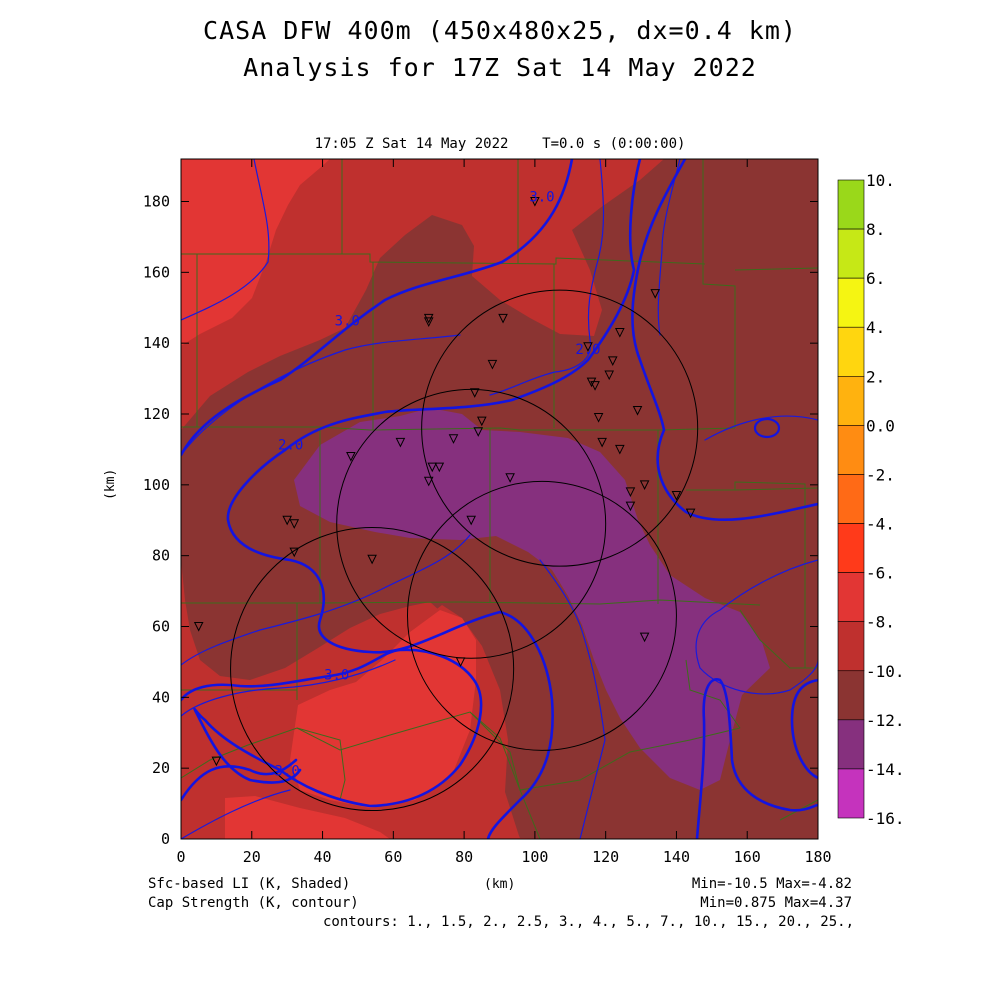  I want to click on y-tick-label: 40, so click(161, 697).